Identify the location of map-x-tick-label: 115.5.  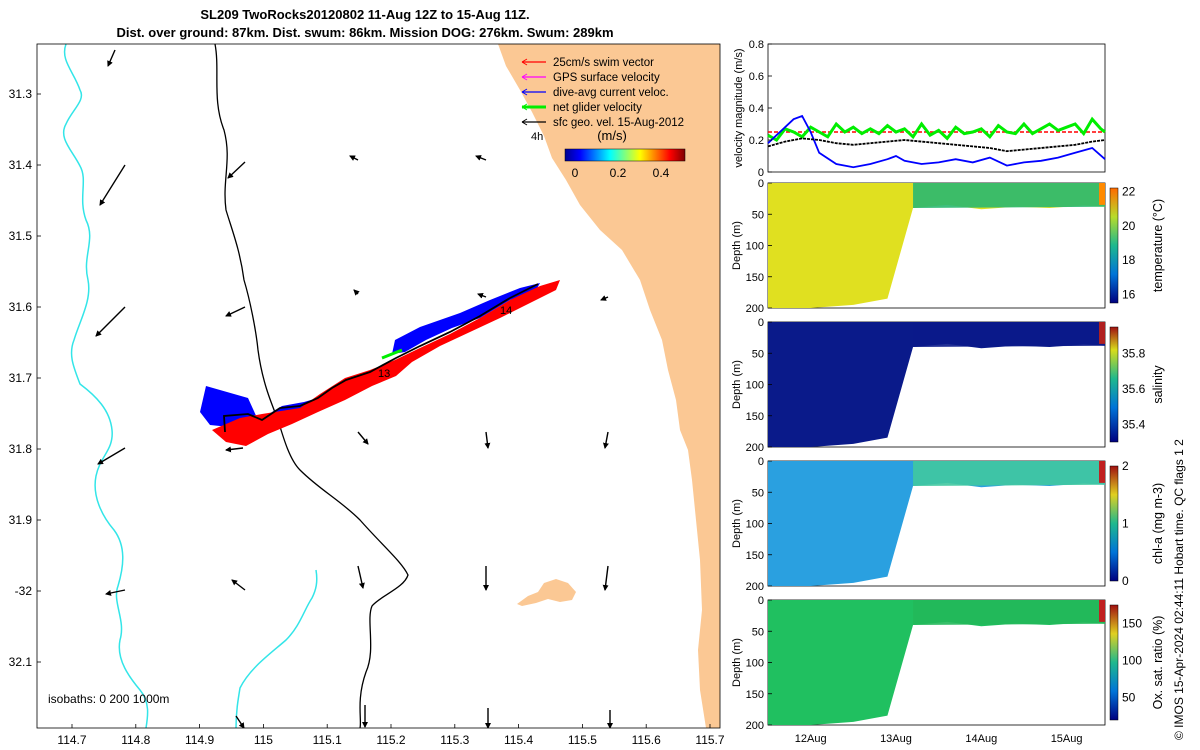
(582, 740).